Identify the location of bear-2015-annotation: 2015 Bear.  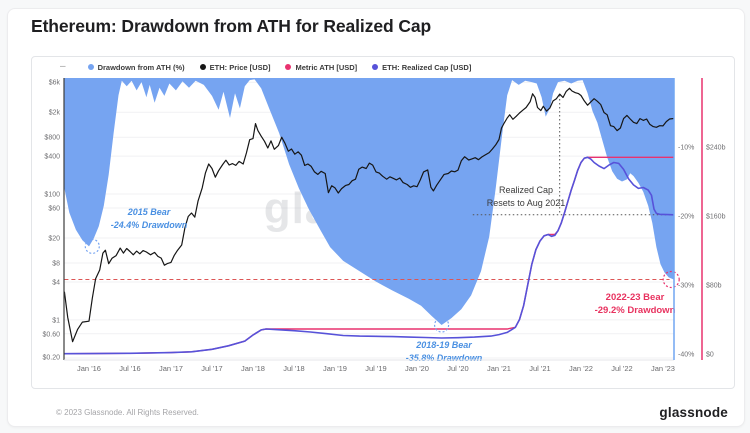
(149, 212).